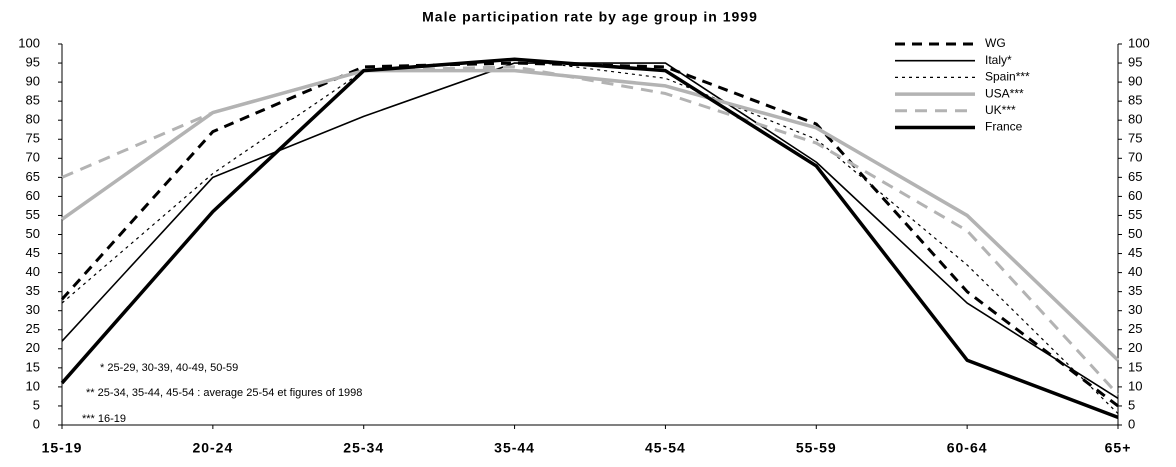 The image size is (1176, 467). I want to click on y2-tick-label: 60, so click(1135, 195).